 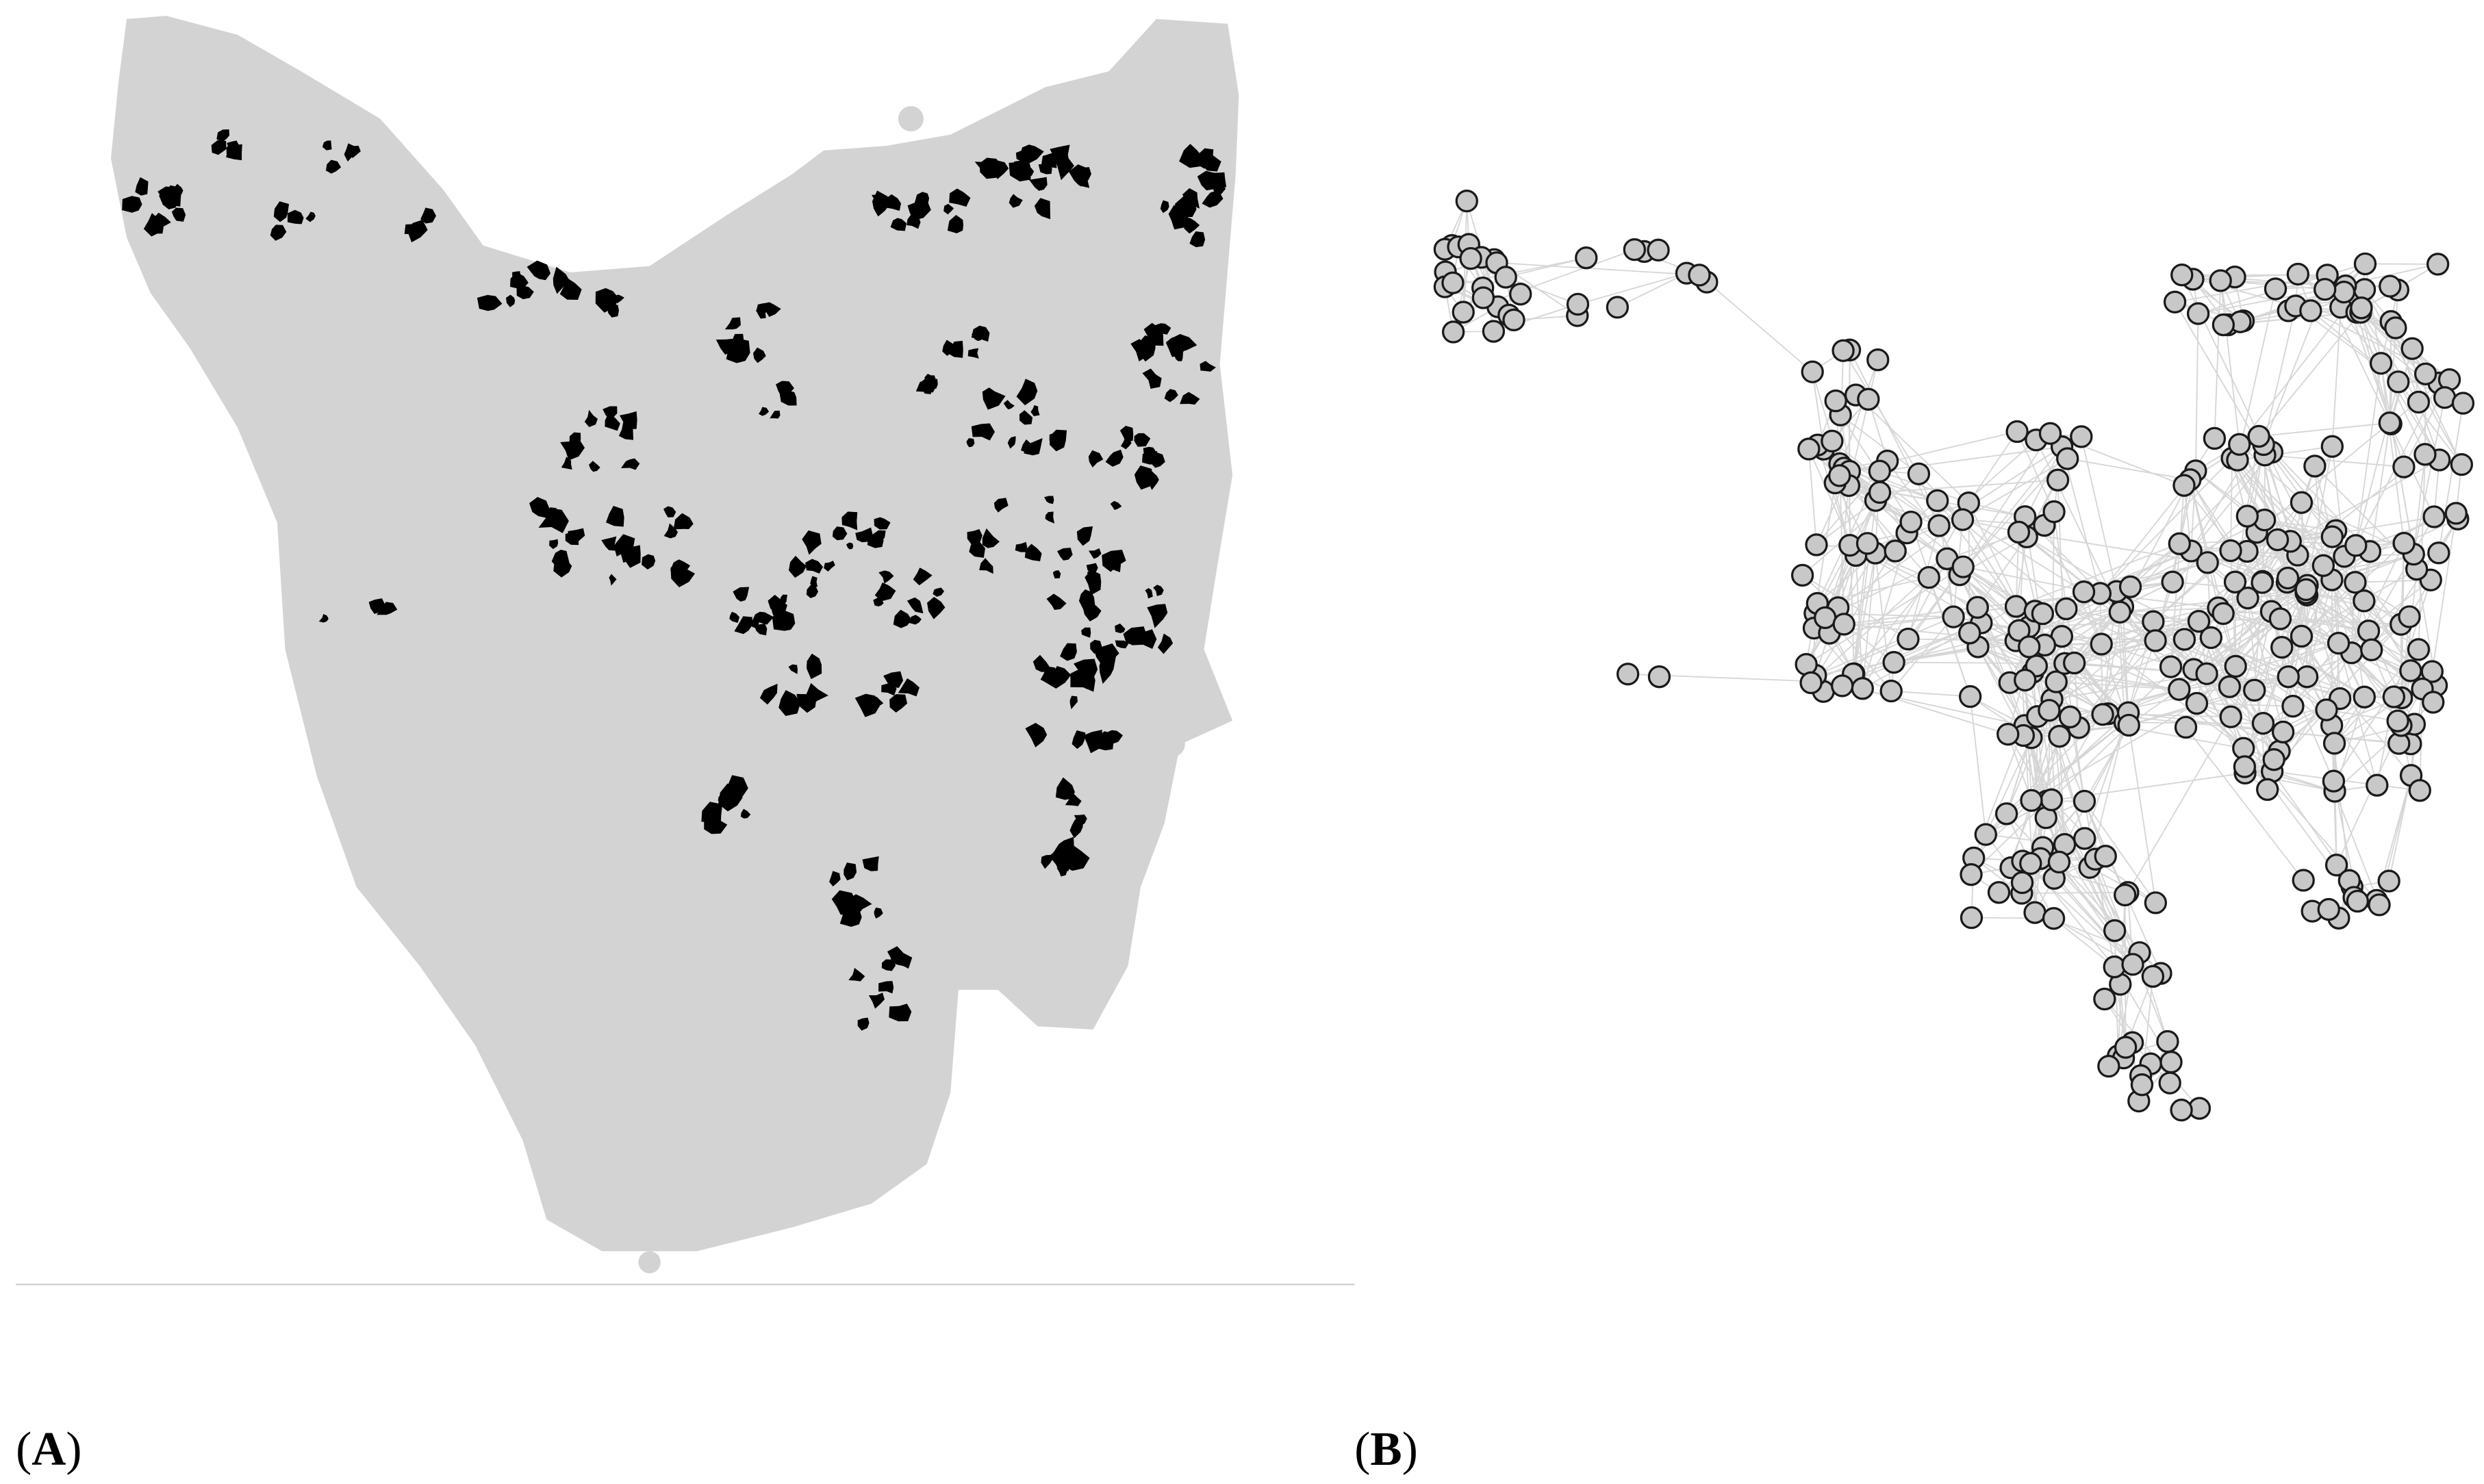 I want to click on label-paren: (, so click(x=1362, y=1449).